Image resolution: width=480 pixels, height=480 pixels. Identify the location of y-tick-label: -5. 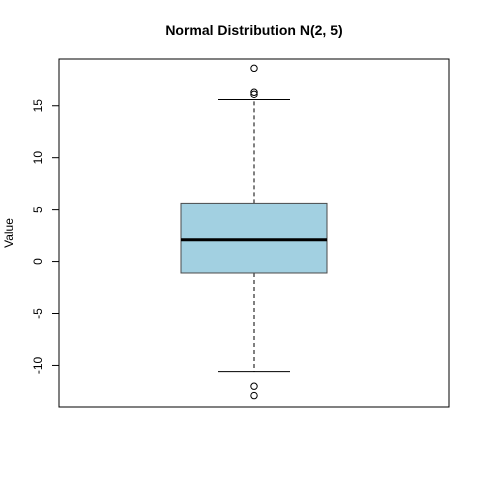
(38, 313).